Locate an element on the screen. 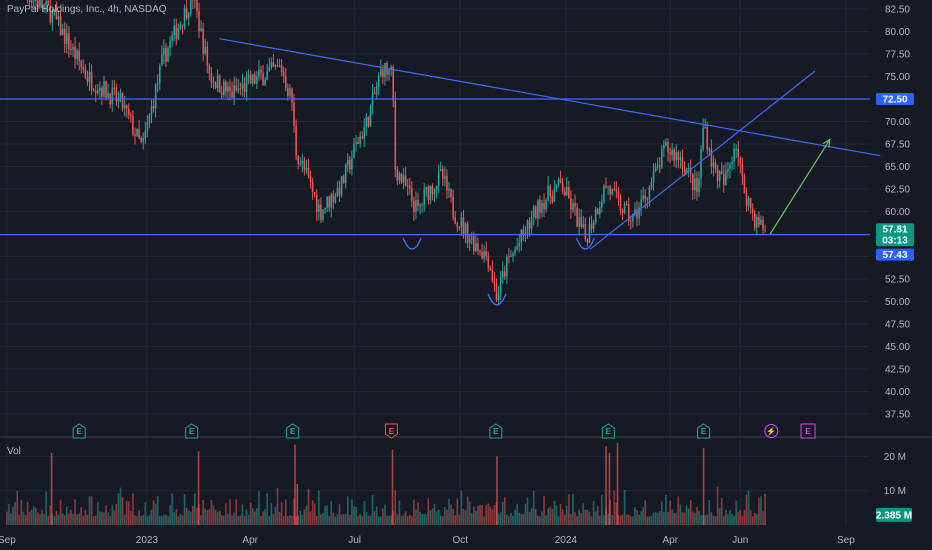 The width and height of the screenshot is (932, 550). earnings-markers: E E E E E E E ⚡ E is located at coordinates (444, 431).